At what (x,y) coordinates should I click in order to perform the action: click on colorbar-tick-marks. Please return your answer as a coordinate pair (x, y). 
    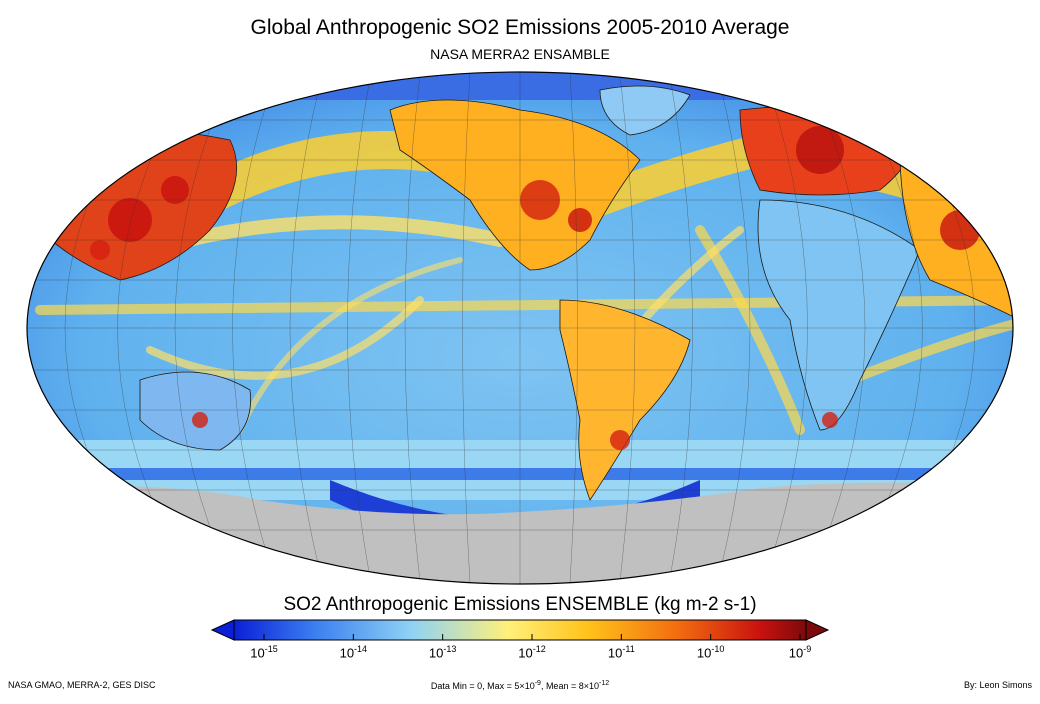
    Looking at the image, I should click on (532, 637).